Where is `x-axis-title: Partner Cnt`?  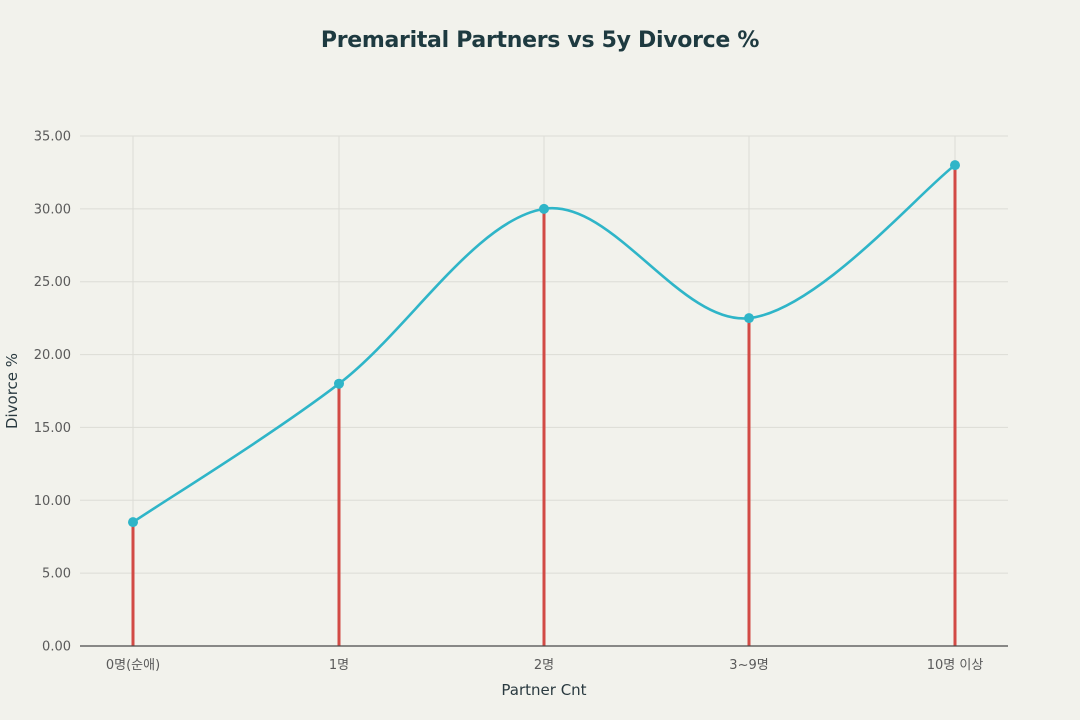 x-axis-title: Partner Cnt is located at coordinates (543, 690).